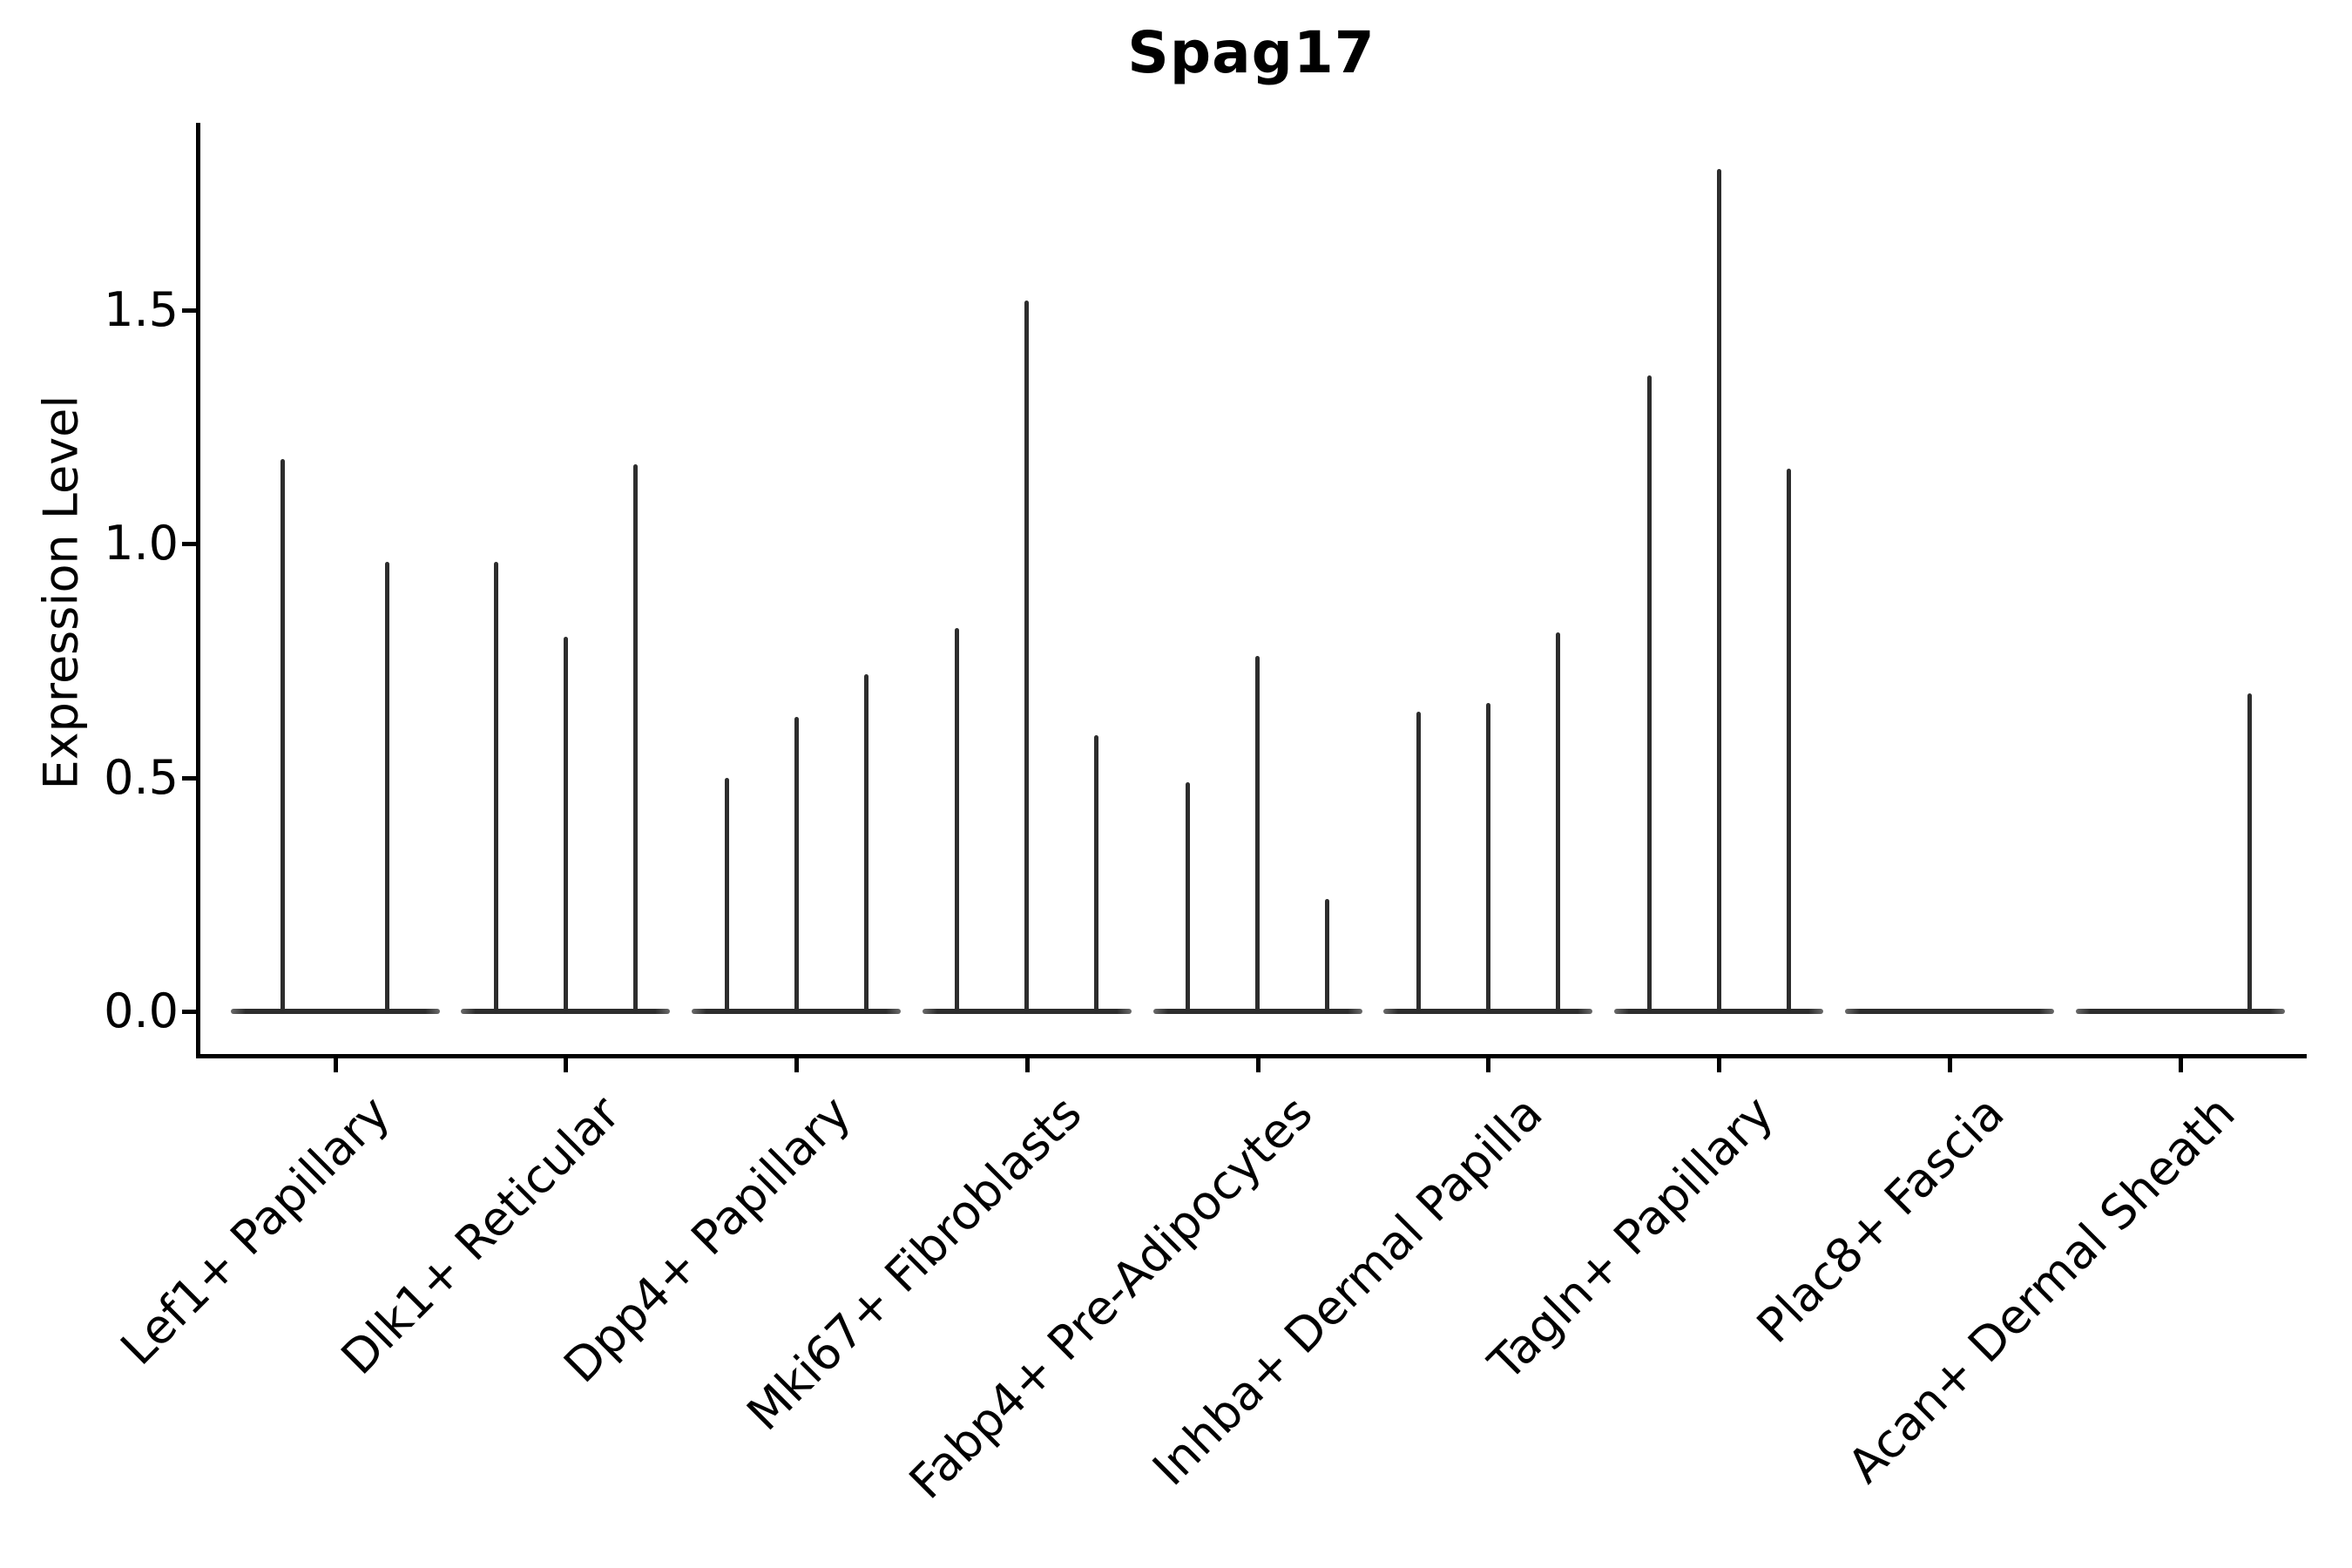  Describe the element at coordinates (61, 592) in the screenshot. I see `y-axis-label: Expression Level` at that location.